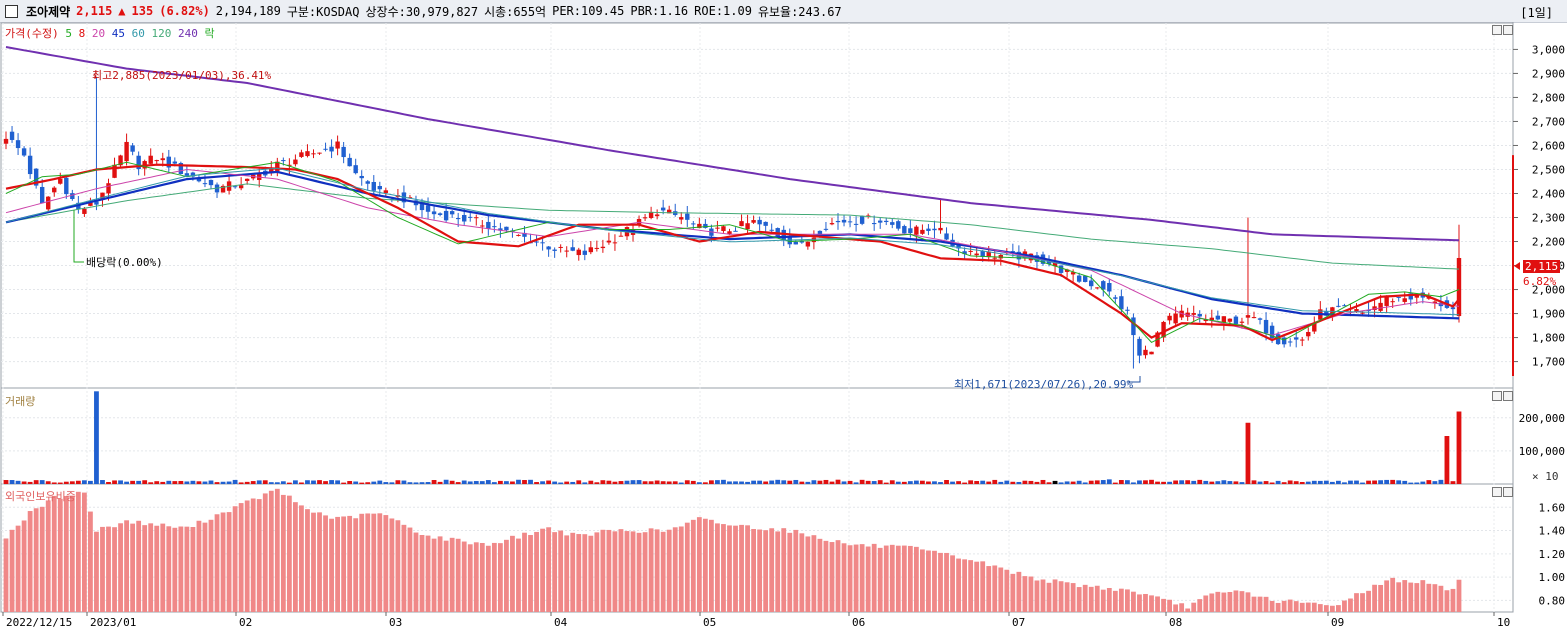 This screenshot has height=630, width=1567. I want to click on volume-panel-minimize-button, so click(1497, 396).